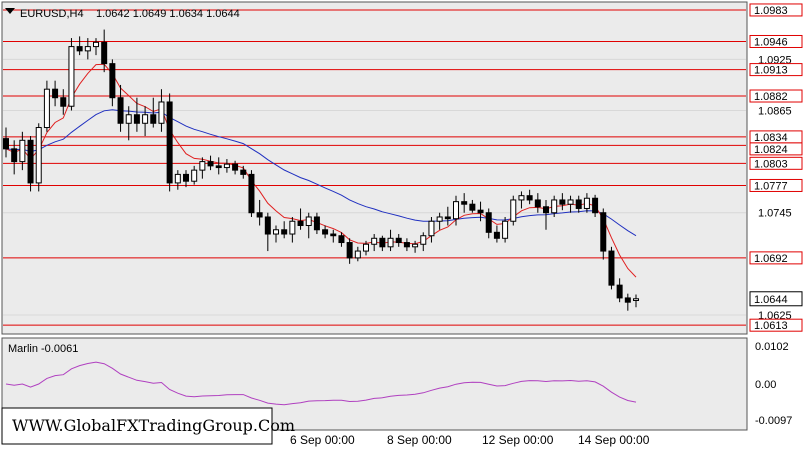  I want to click on collapse-triangle-icon, so click(10, 11).